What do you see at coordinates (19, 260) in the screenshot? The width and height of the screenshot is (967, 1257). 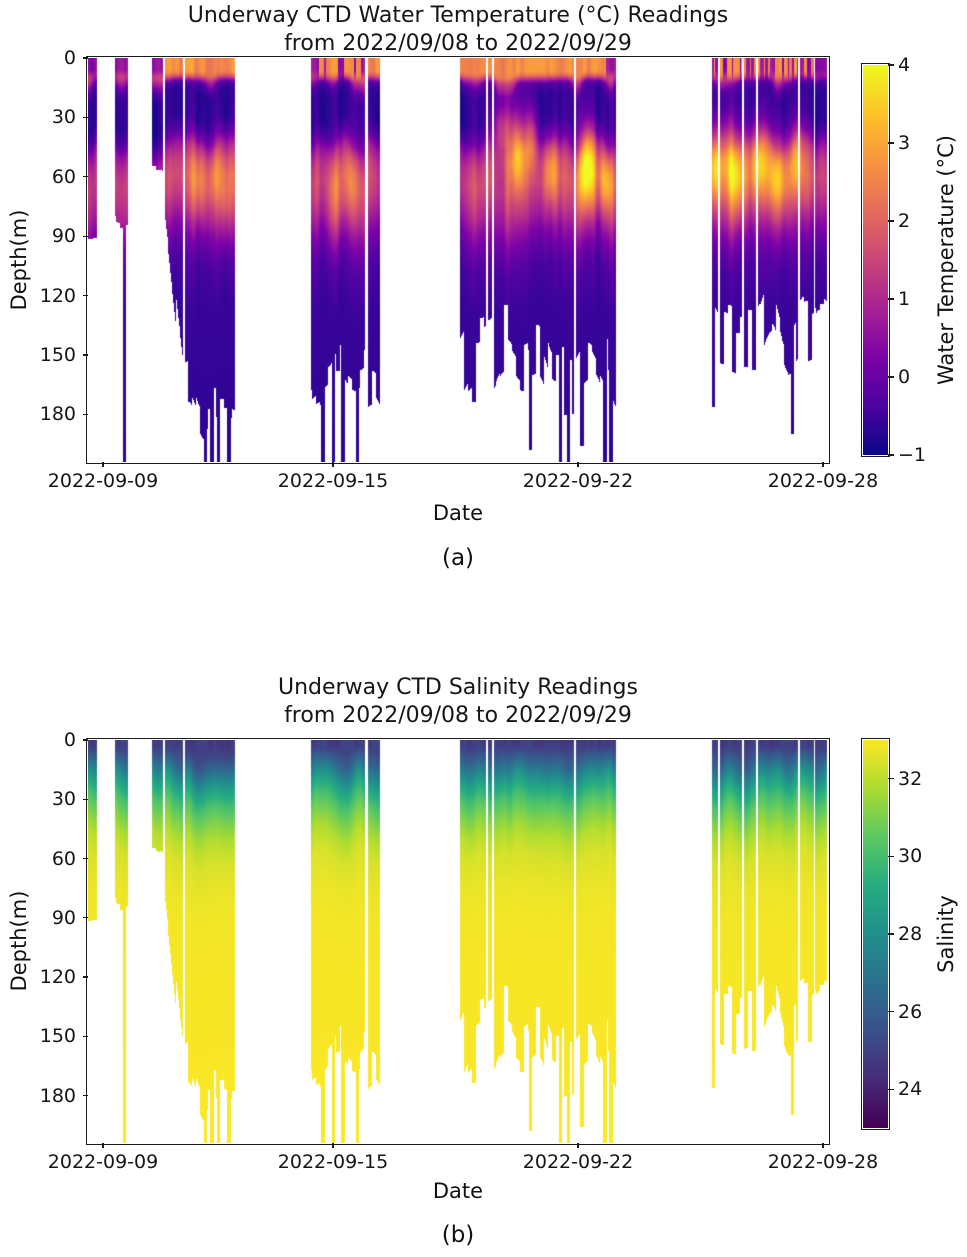 I see `plot-a-ylabel: Depth(m)` at bounding box center [19, 260].